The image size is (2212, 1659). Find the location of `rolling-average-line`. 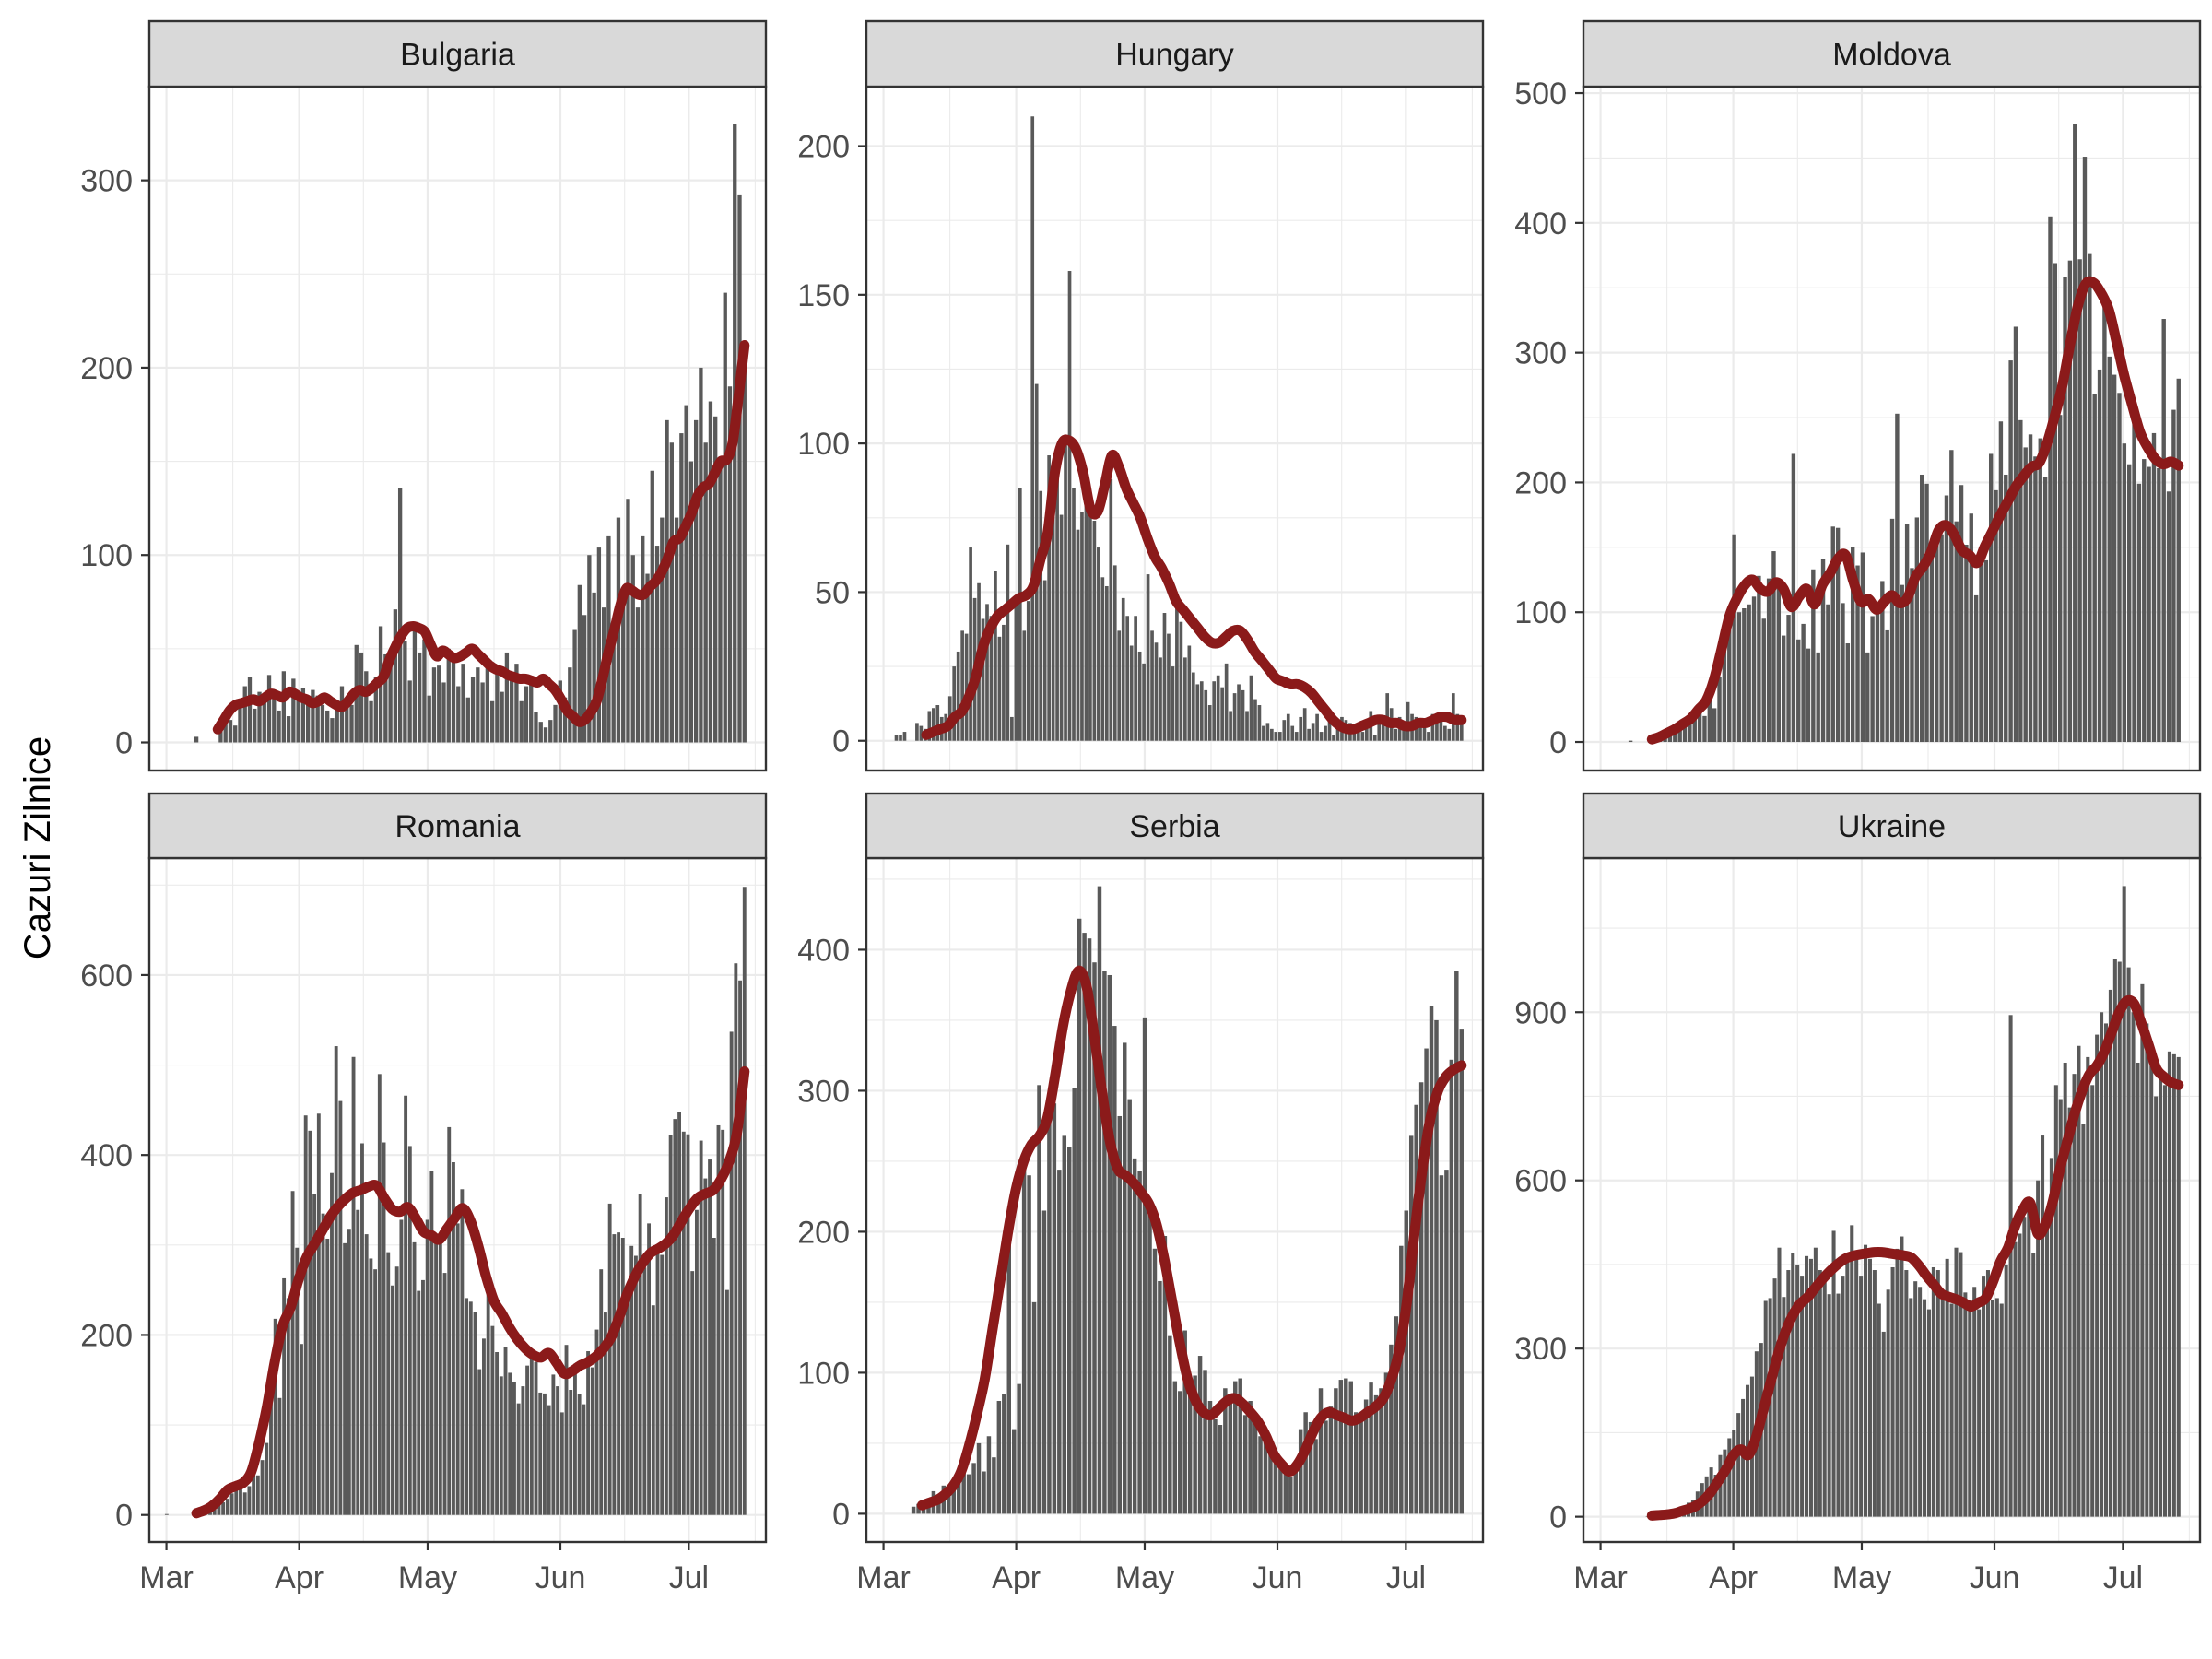

rolling-average-line is located at coordinates (1191, 1238).